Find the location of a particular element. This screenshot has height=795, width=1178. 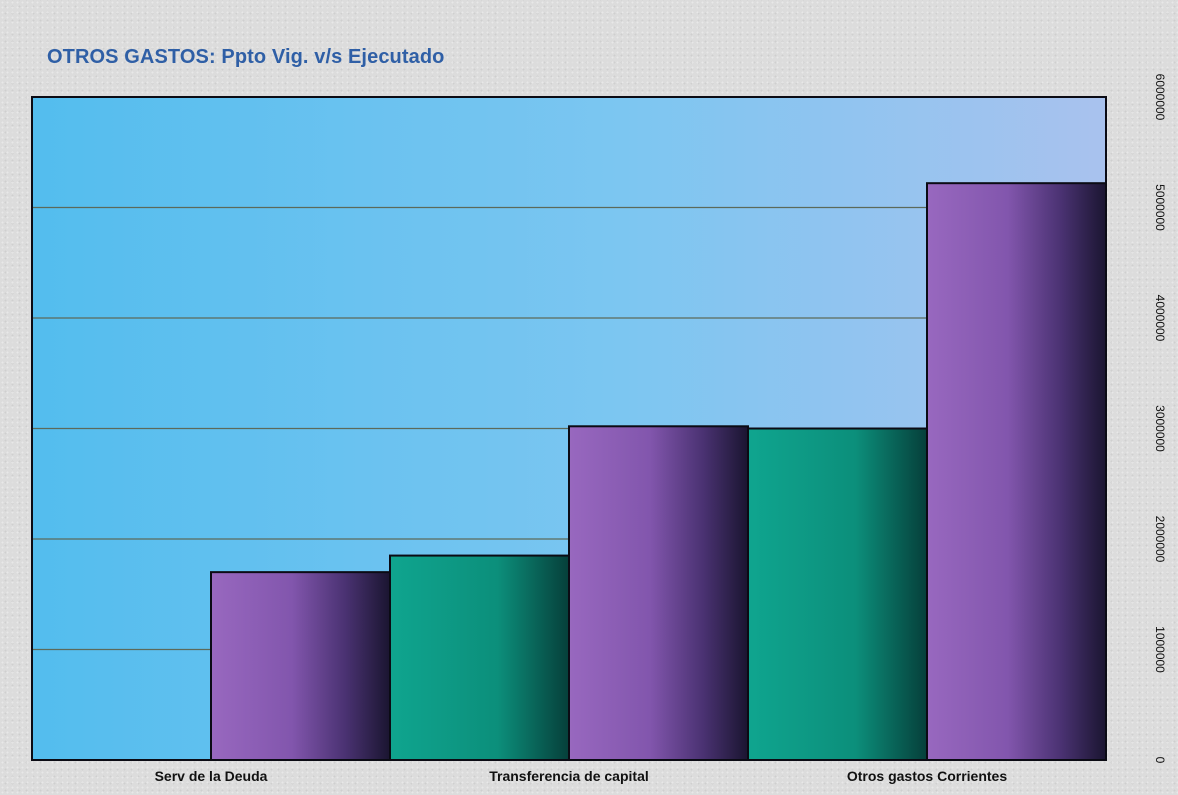

y-tick-label: 6000000 is located at coordinates (1160, 97).